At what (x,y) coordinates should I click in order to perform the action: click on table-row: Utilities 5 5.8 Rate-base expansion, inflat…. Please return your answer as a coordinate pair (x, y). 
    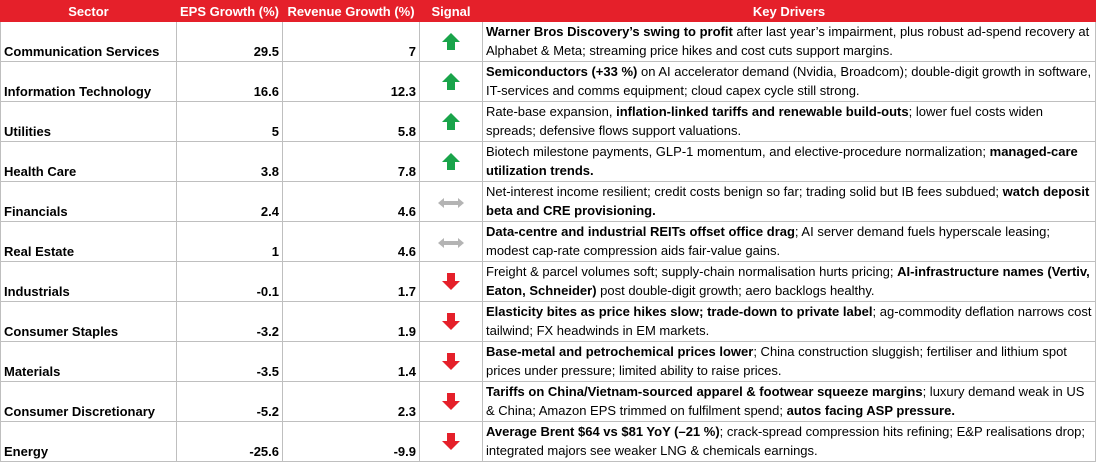
    Looking at the image, I should click on (548, 121).